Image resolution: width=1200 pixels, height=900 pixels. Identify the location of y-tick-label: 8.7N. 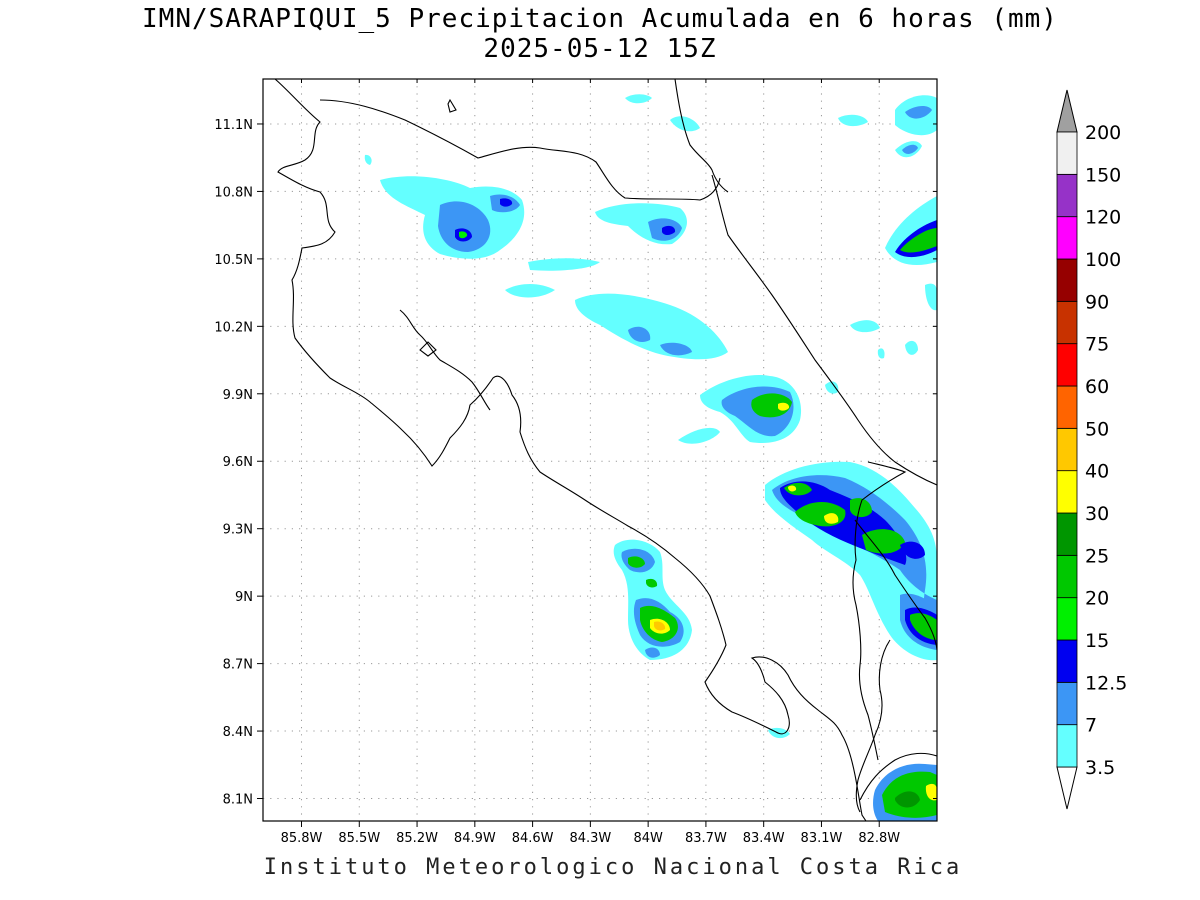
(238, 665).